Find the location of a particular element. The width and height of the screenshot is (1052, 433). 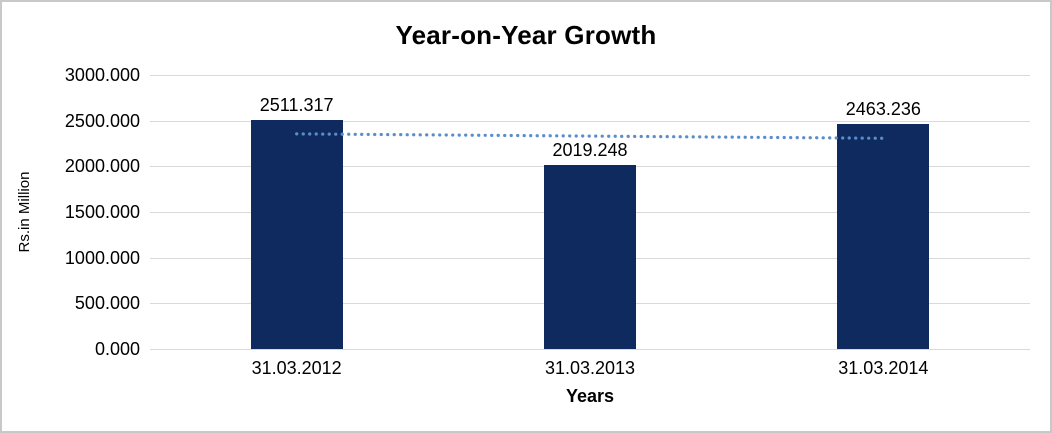

x-axis-title: Years is located at coordinates (590, 396).